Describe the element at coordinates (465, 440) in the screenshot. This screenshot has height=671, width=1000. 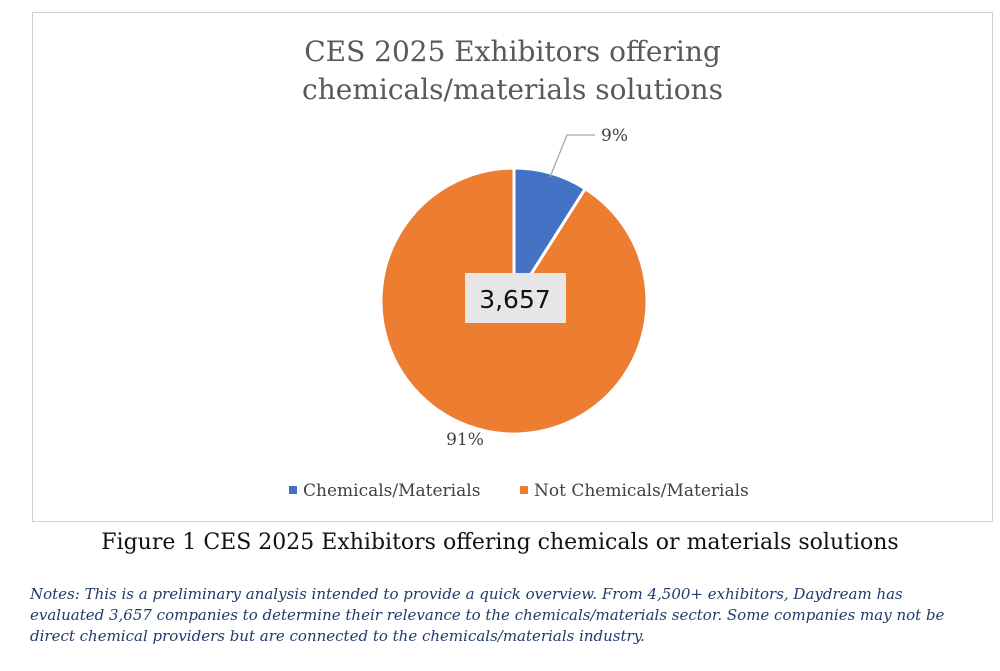
I see `slice-label-not-chemicals: 91%` at that location.